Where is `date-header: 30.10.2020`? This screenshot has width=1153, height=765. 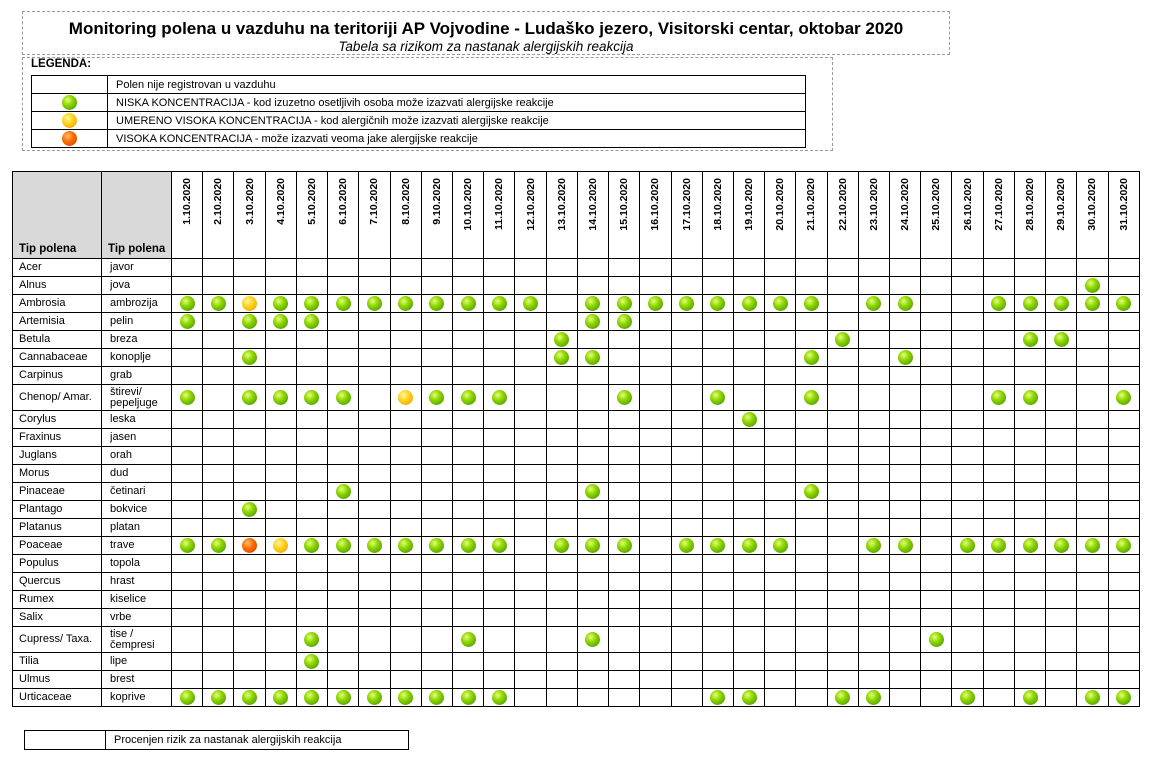
date-header: 30.10.2020 is located at coordinates (1092, 204).